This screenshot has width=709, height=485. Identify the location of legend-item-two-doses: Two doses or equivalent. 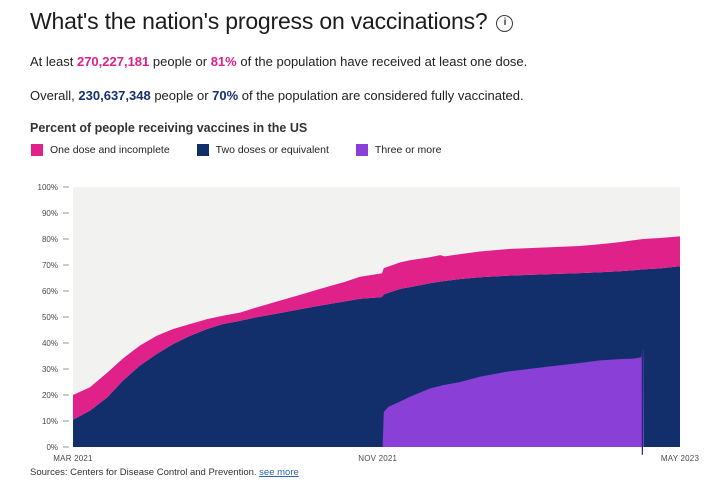
(262, 150).